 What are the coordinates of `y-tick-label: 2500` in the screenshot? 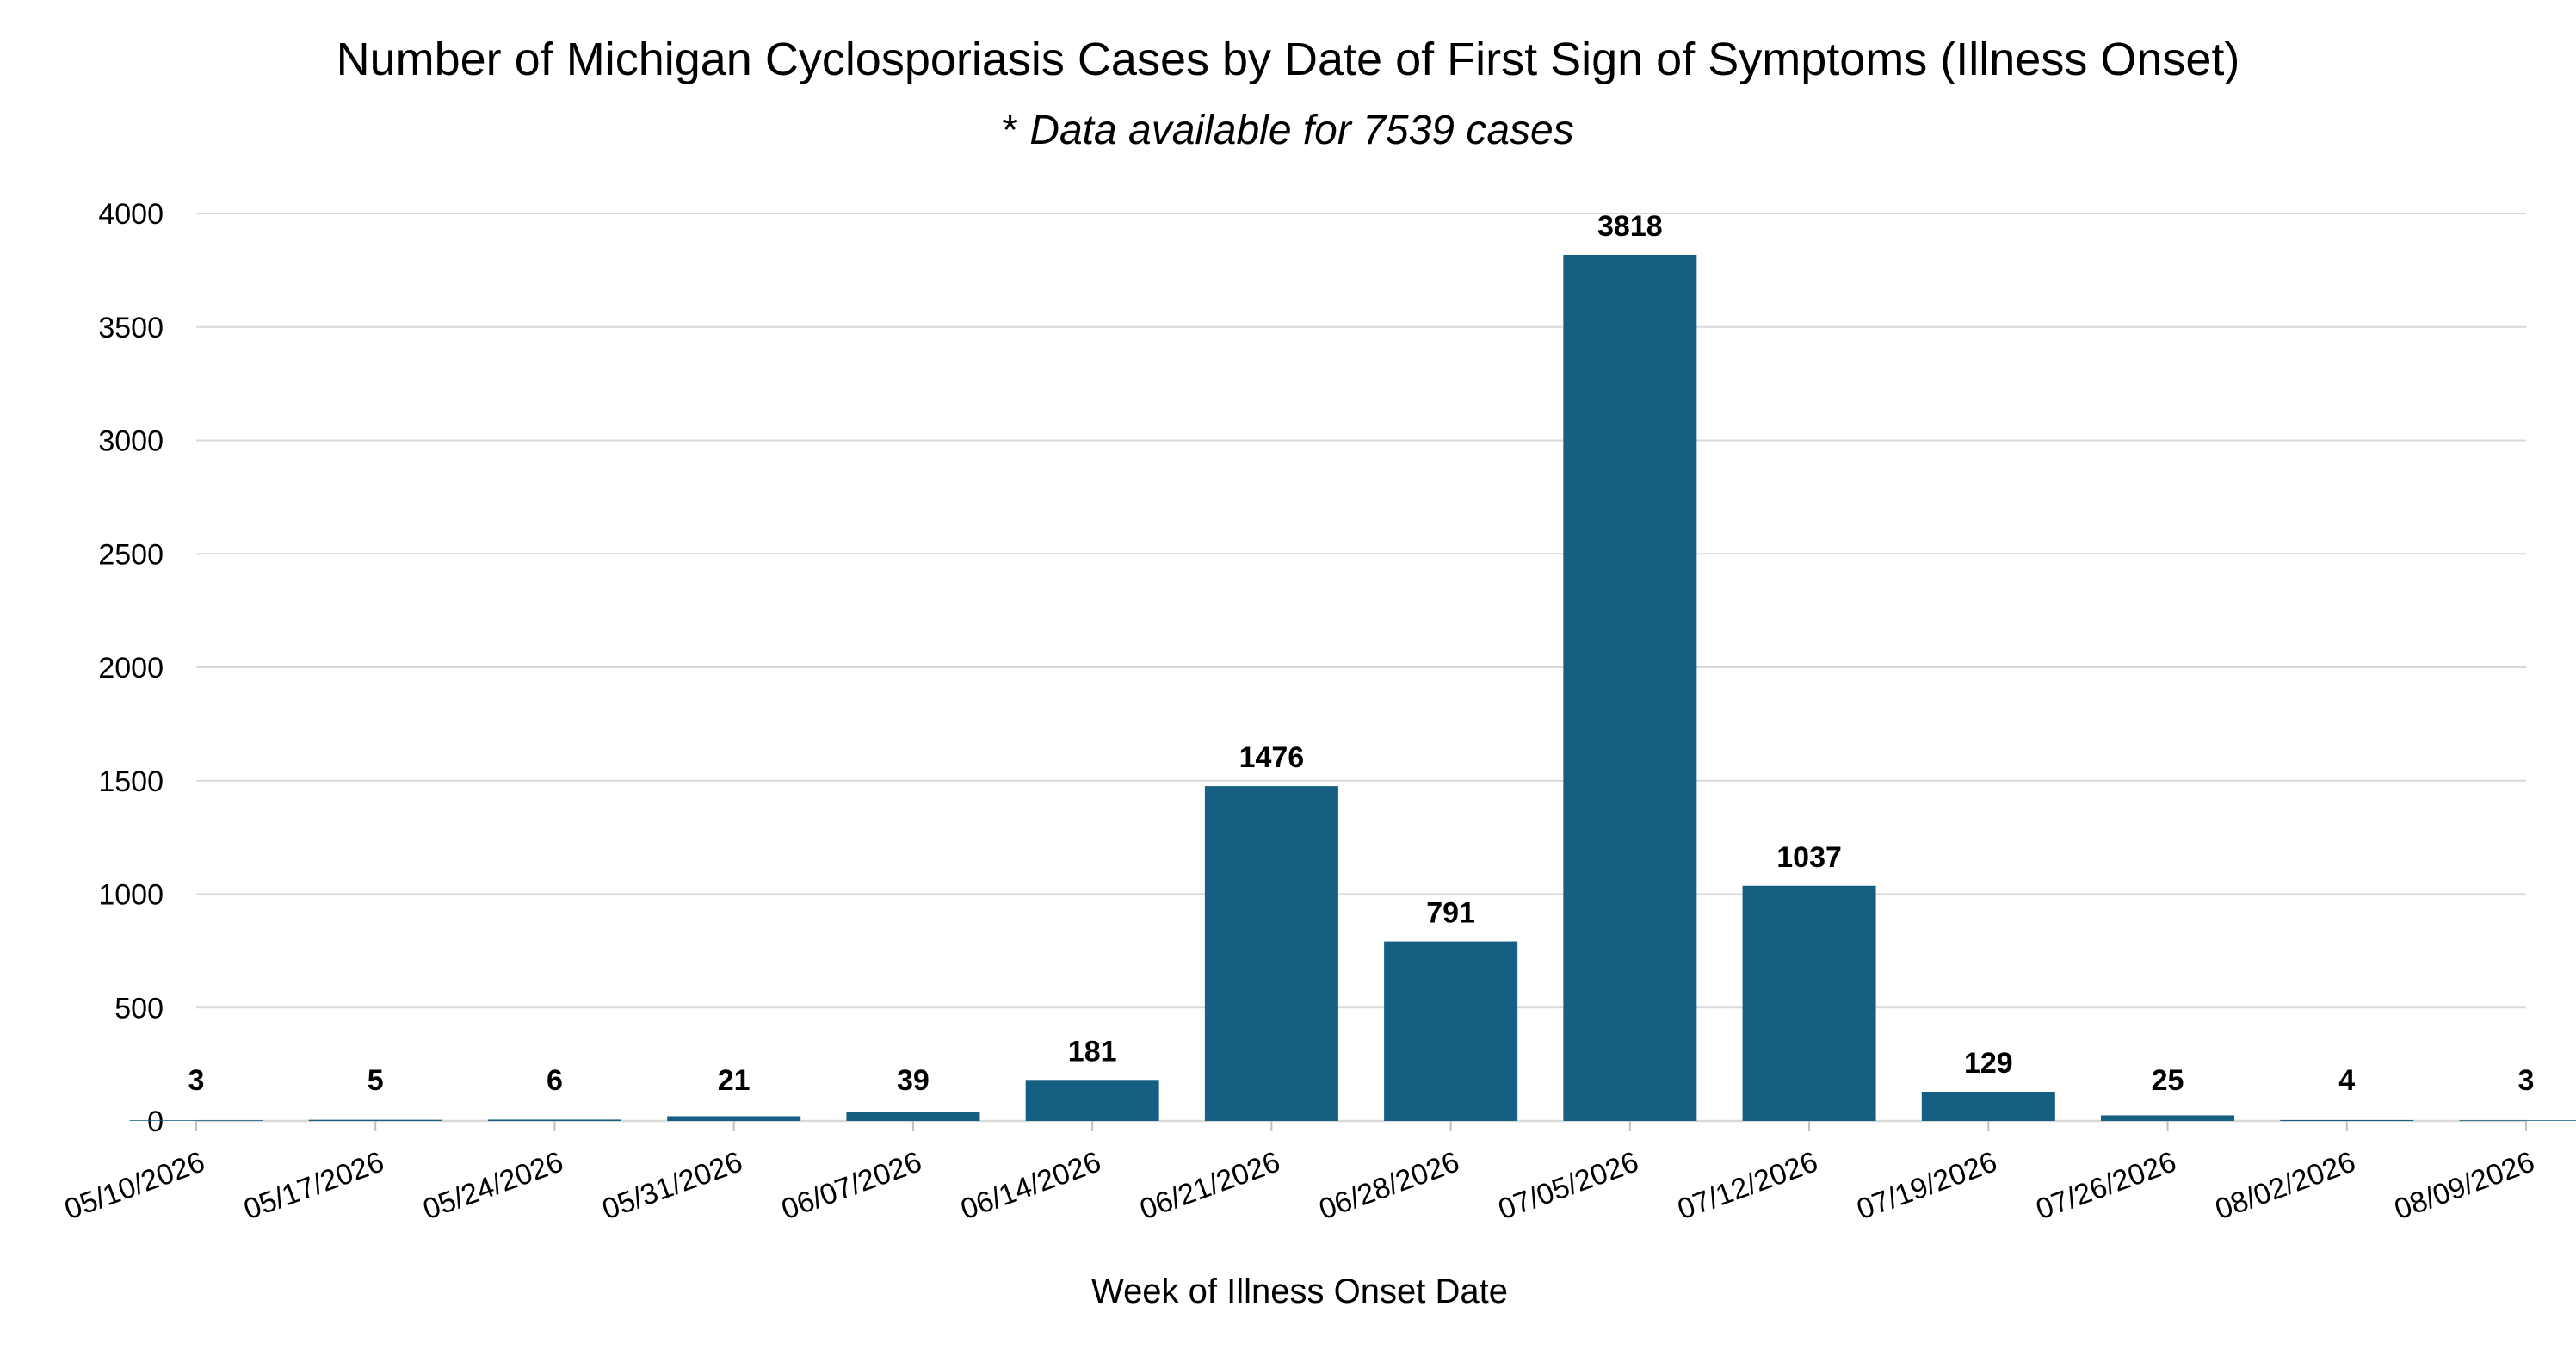 It's located at (131, 554).